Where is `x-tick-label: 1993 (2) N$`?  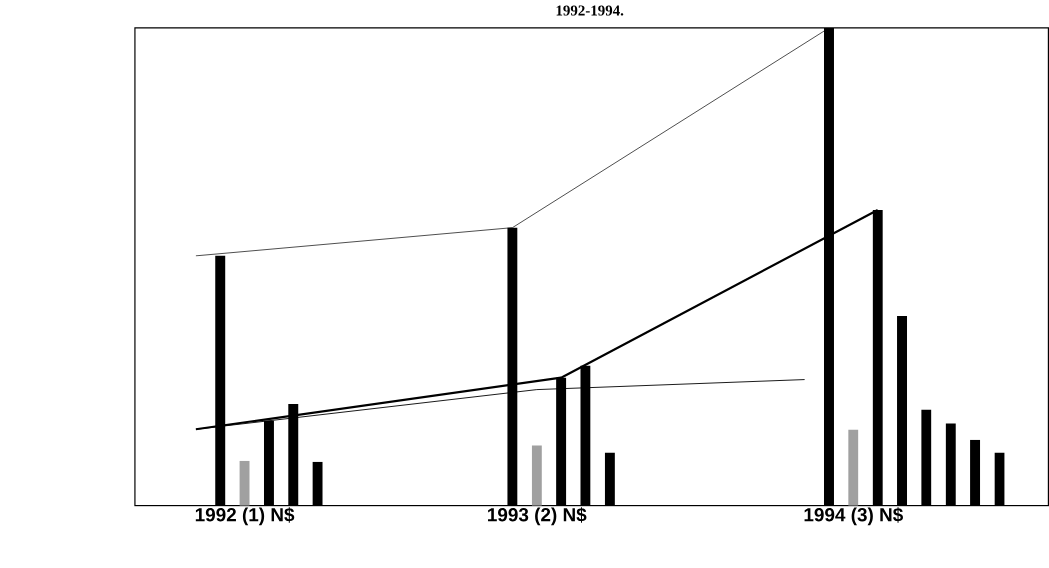
x-tick-label: 1993 (2) N$ is located at coordinates (537, 516).